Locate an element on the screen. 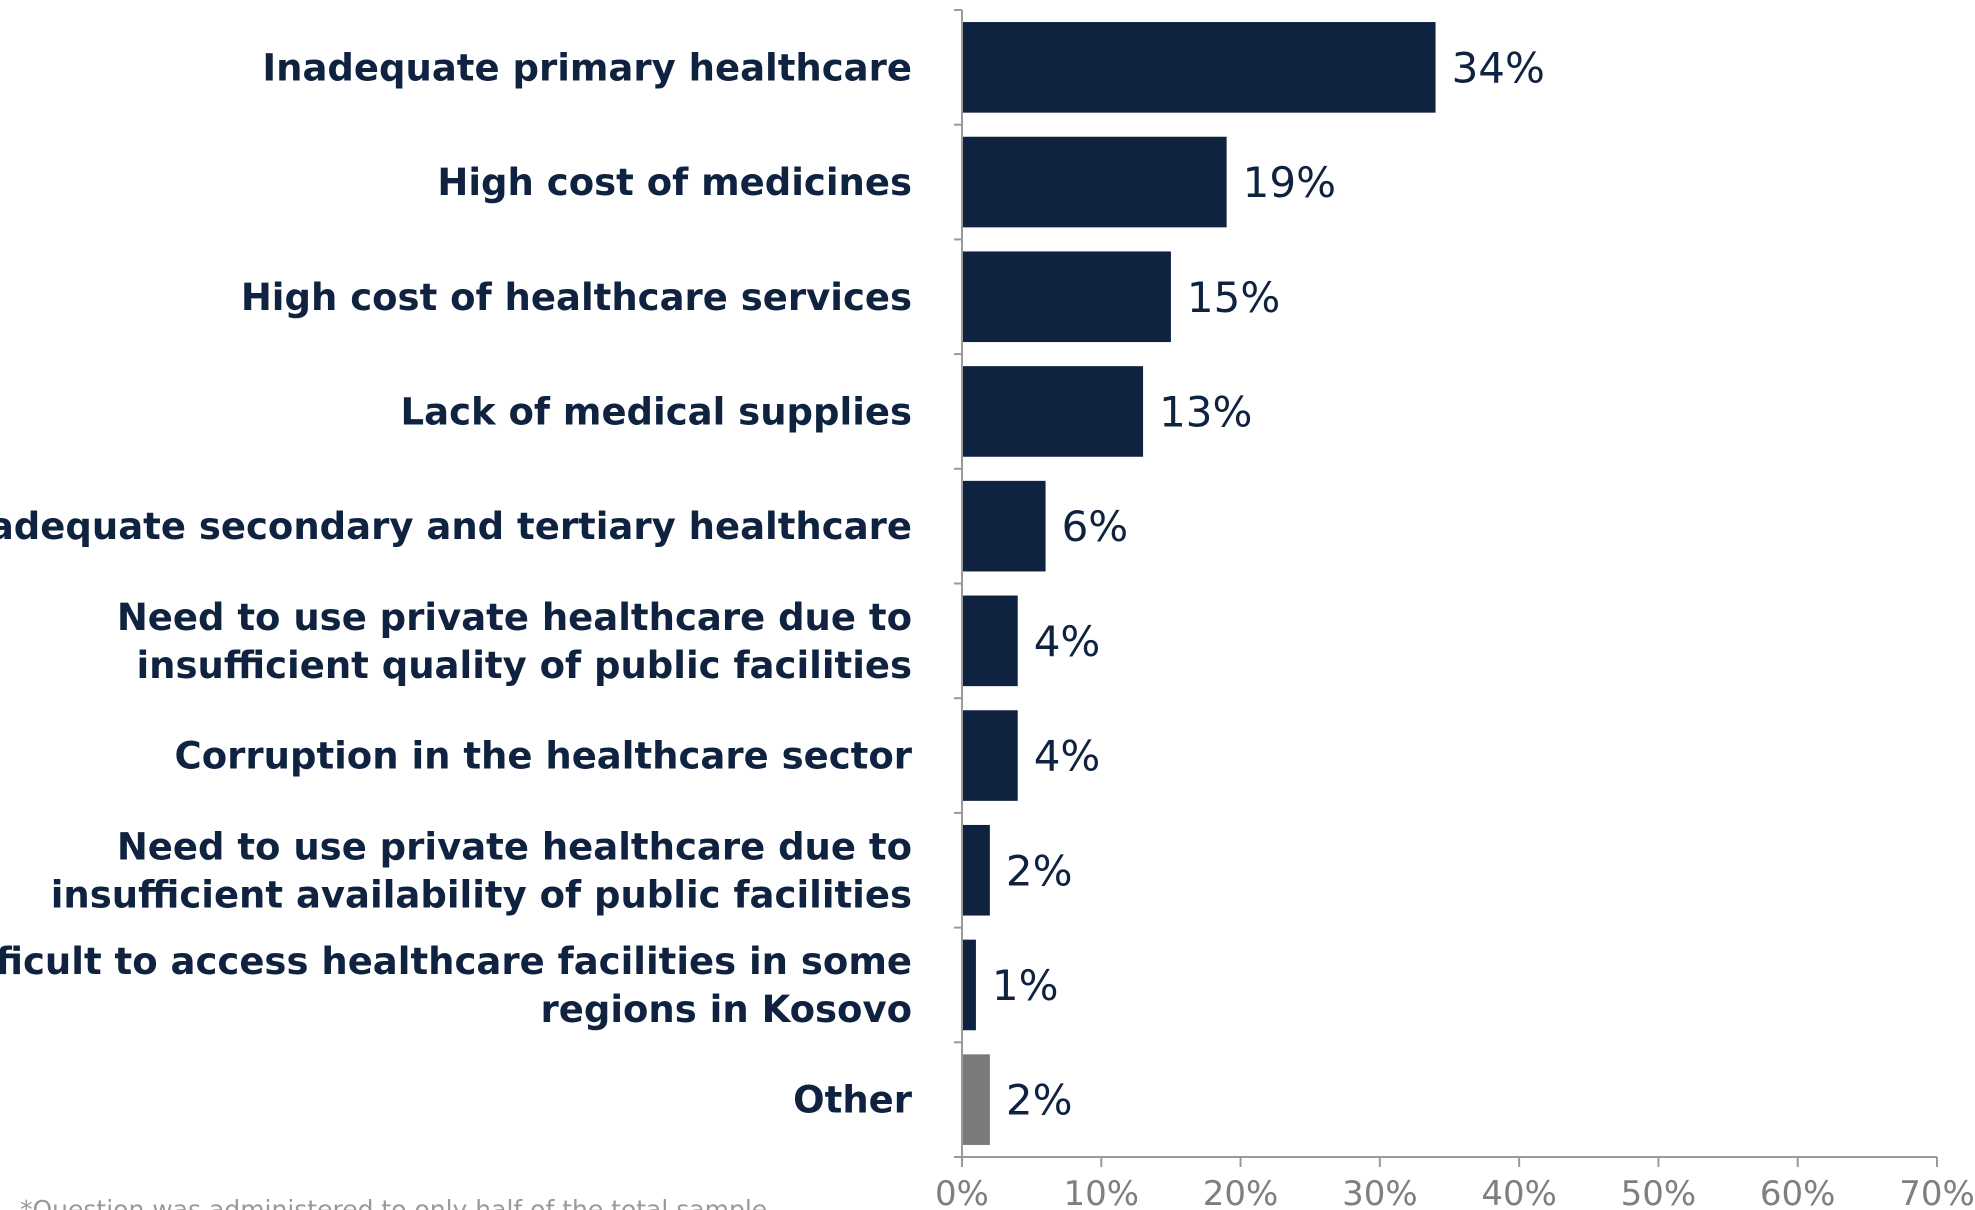  category-label-line: High cost of medicines is located at coordinates (674, 182).